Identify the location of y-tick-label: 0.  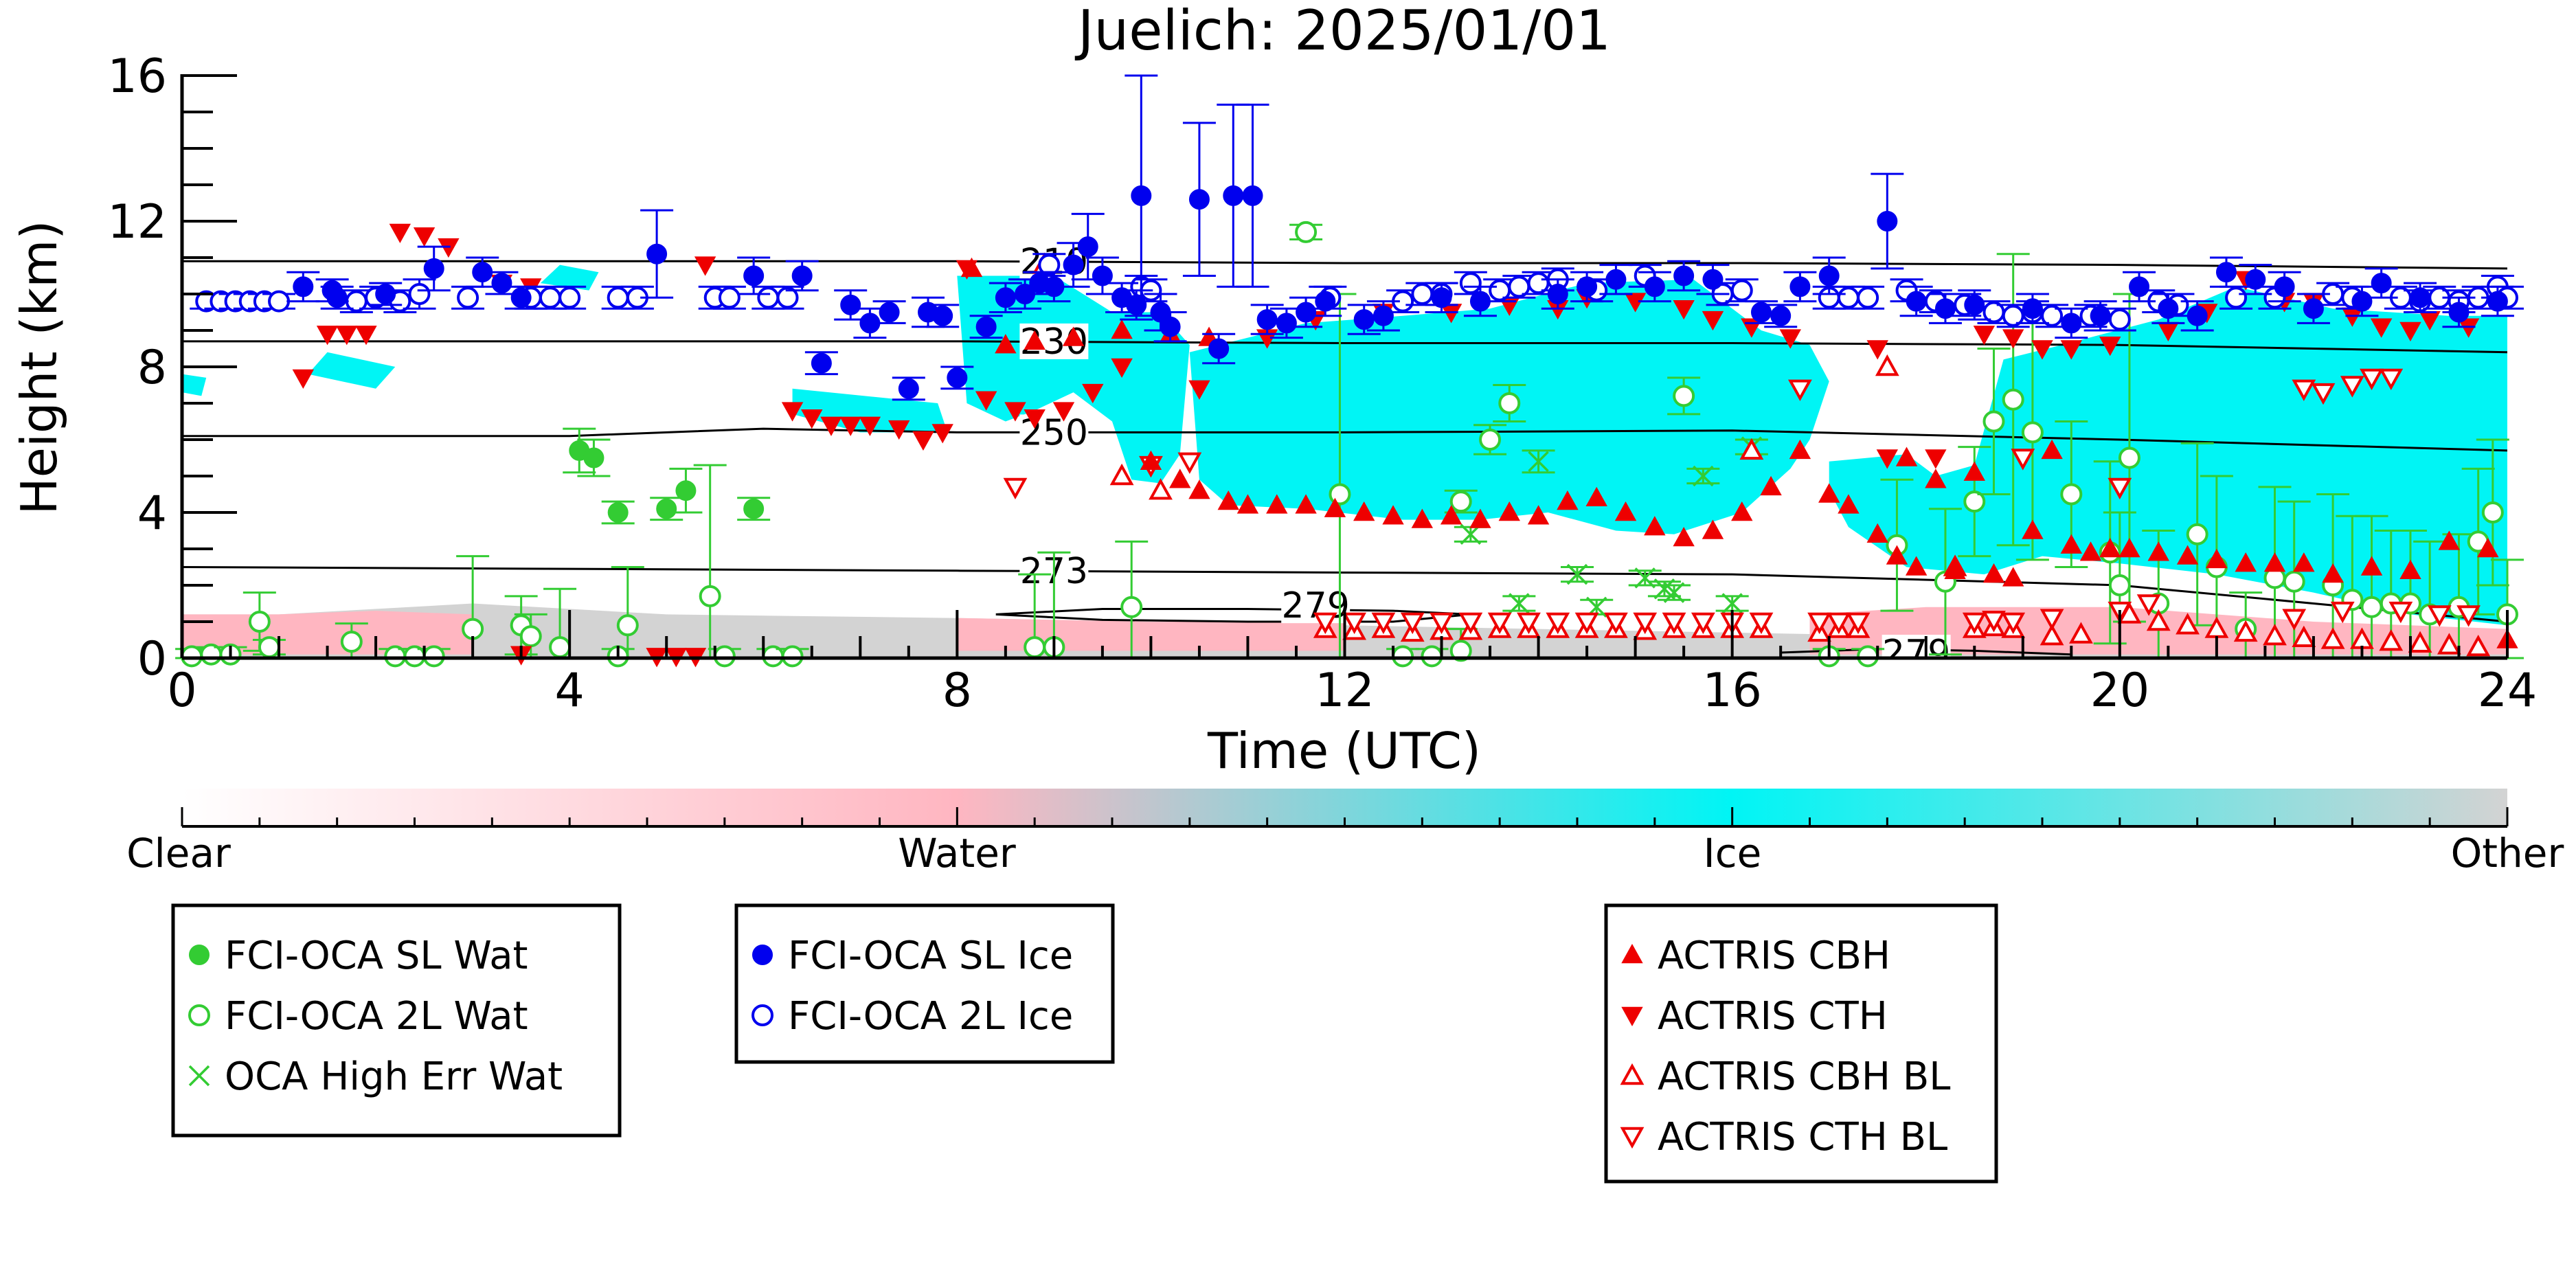
(152, 659).